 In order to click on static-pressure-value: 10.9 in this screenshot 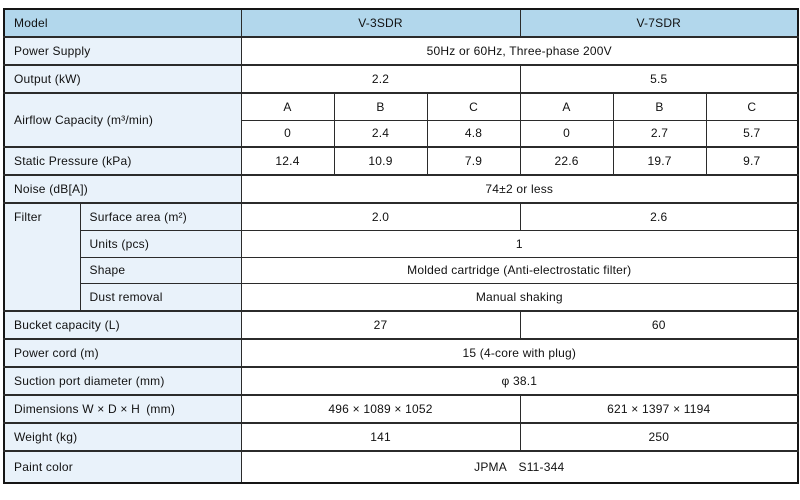, I will do `click(380, 161)`.